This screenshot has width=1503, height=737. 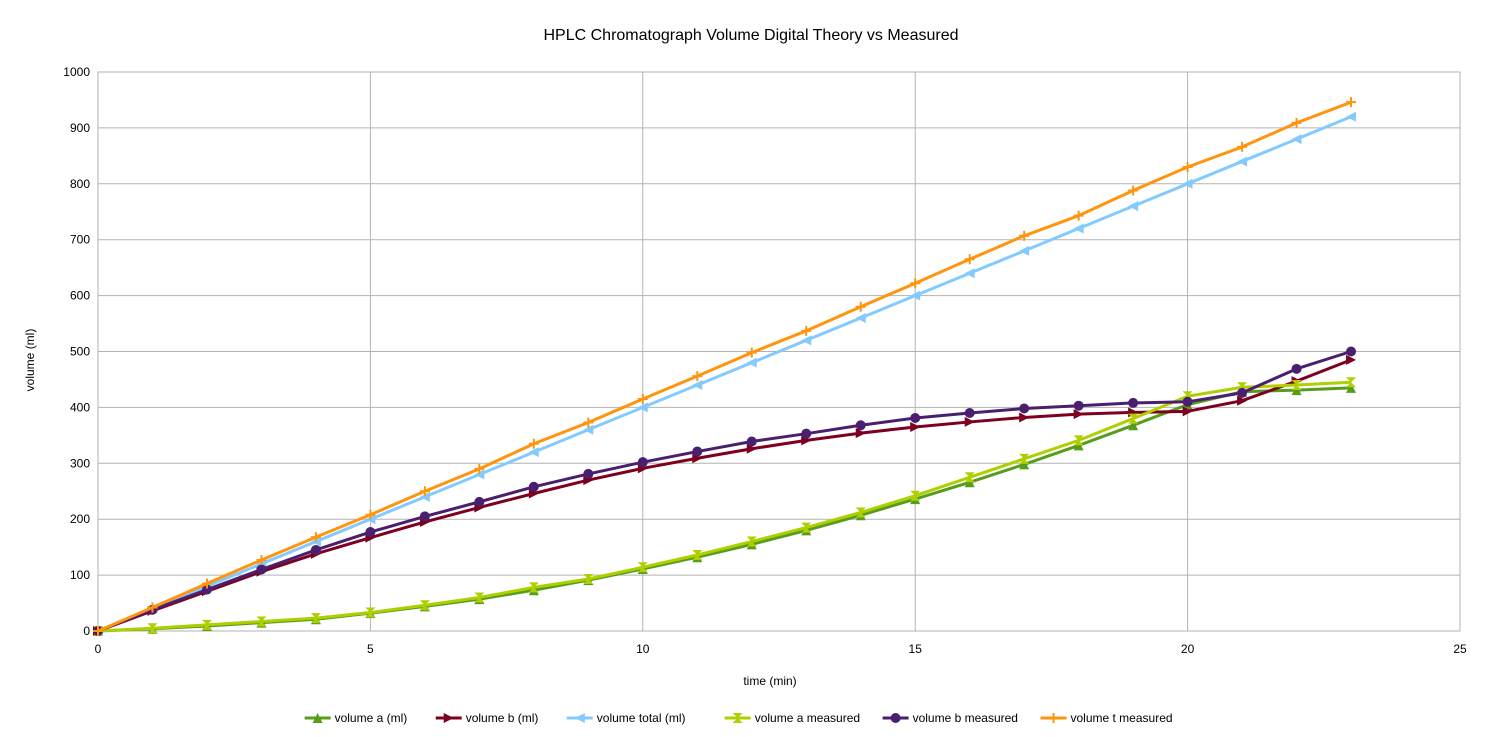 I want to click on legend-item-1: volume b (ml), so click(x=487, y=718).